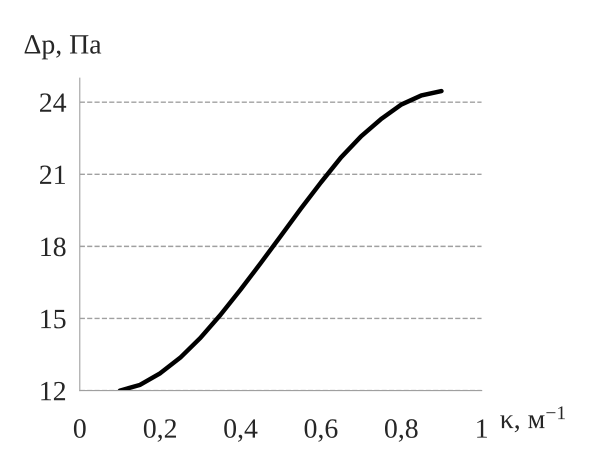  Describe the element at coordinates (53, 319) in the screenshot. I see `y-tick-label: 15` at that location.